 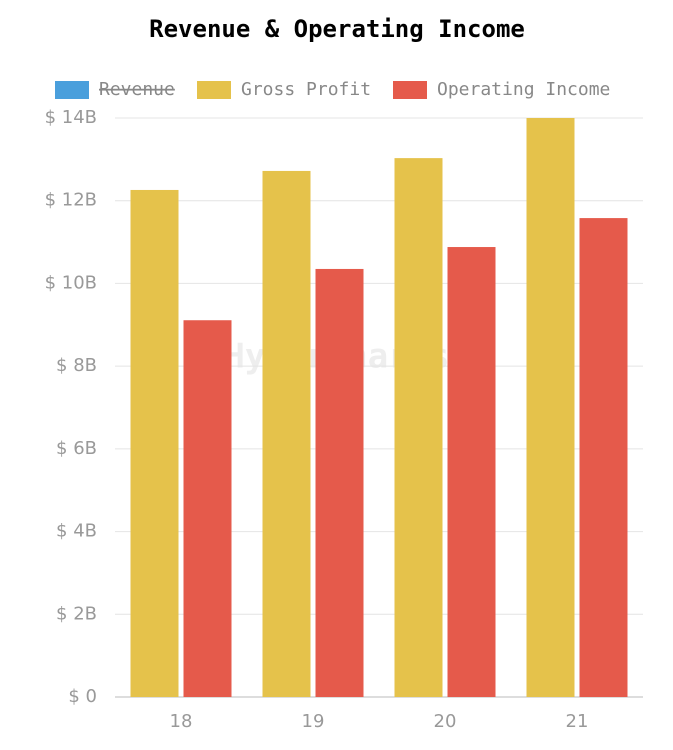 I want to click on x-tick-label: 21, so click(x=577, y=721).